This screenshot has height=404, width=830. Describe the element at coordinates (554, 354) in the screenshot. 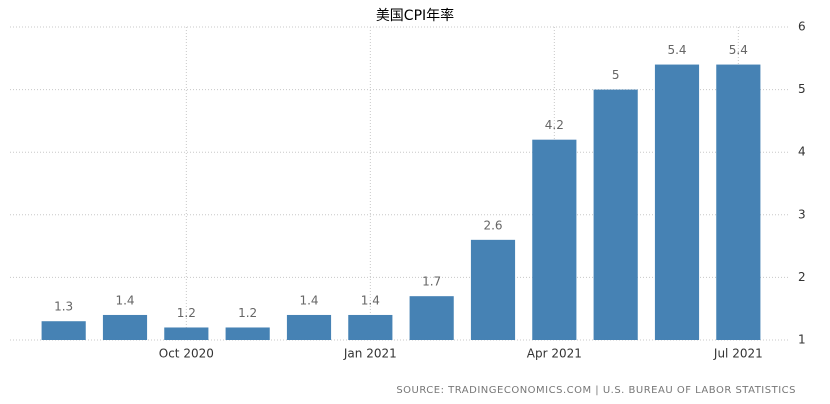

I see `x-tick-label: Apr 2021` at that location.